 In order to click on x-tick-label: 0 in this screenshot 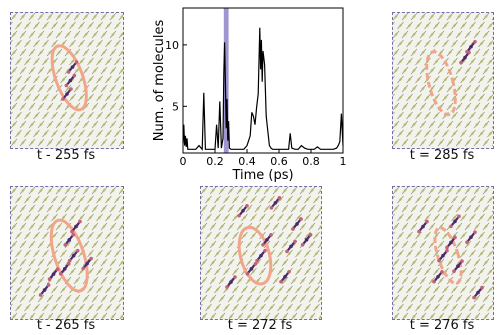, I will do `click(183, 161)`.